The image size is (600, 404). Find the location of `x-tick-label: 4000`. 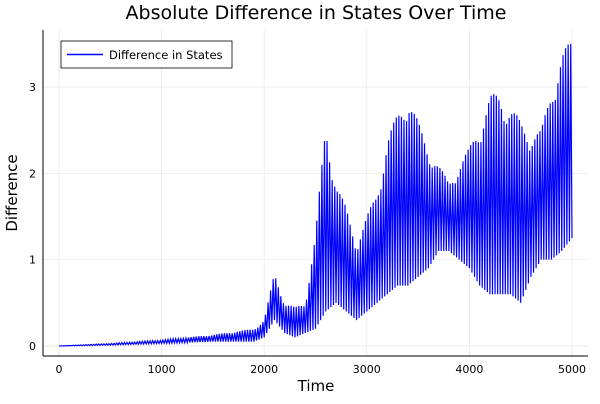

x-tick-label: 4000 is located at coordinates (469, 369).